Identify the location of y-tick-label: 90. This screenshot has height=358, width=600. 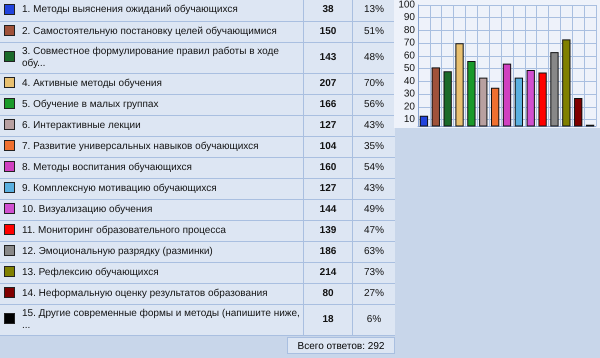
(410, 18).